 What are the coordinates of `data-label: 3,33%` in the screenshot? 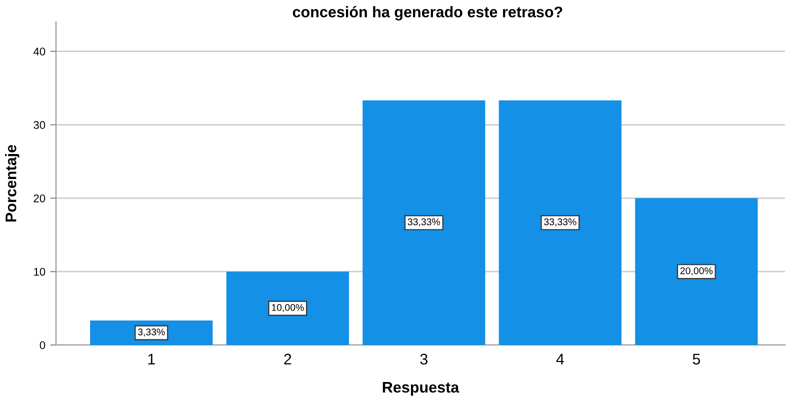 It's located at (151, 332).